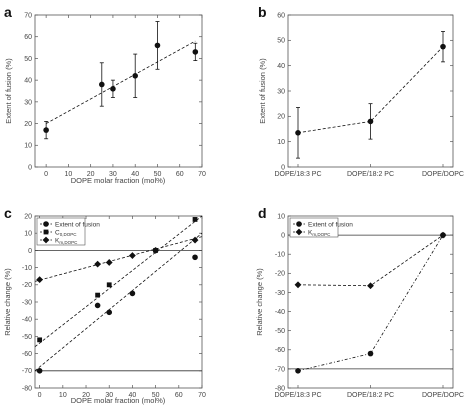 Image resolution: width=474 pixels, height=406 pixels. I want to click on panel-letter-c: c, so click(8, 213).